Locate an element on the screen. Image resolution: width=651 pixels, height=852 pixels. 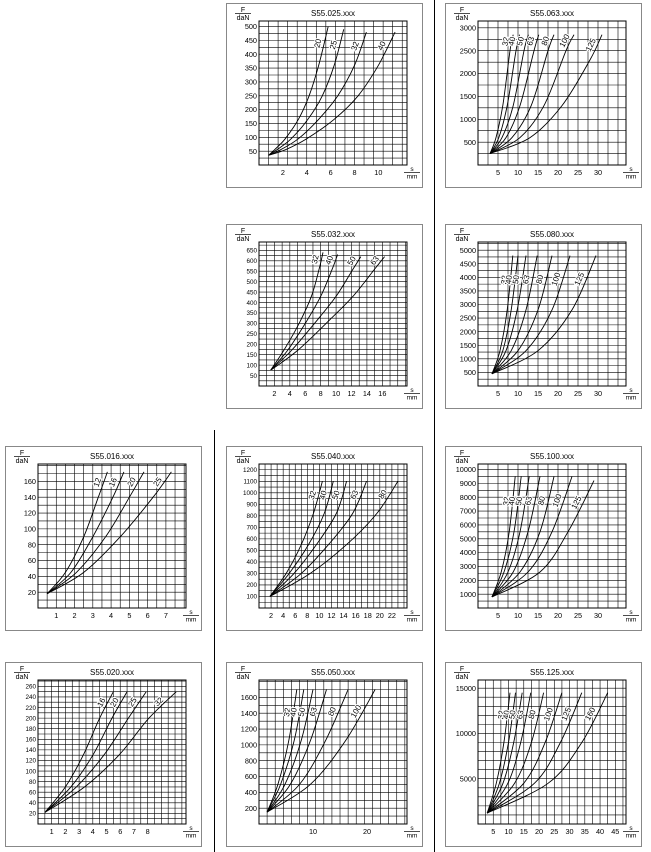
plot-frame is located at coordinates (333, 314).